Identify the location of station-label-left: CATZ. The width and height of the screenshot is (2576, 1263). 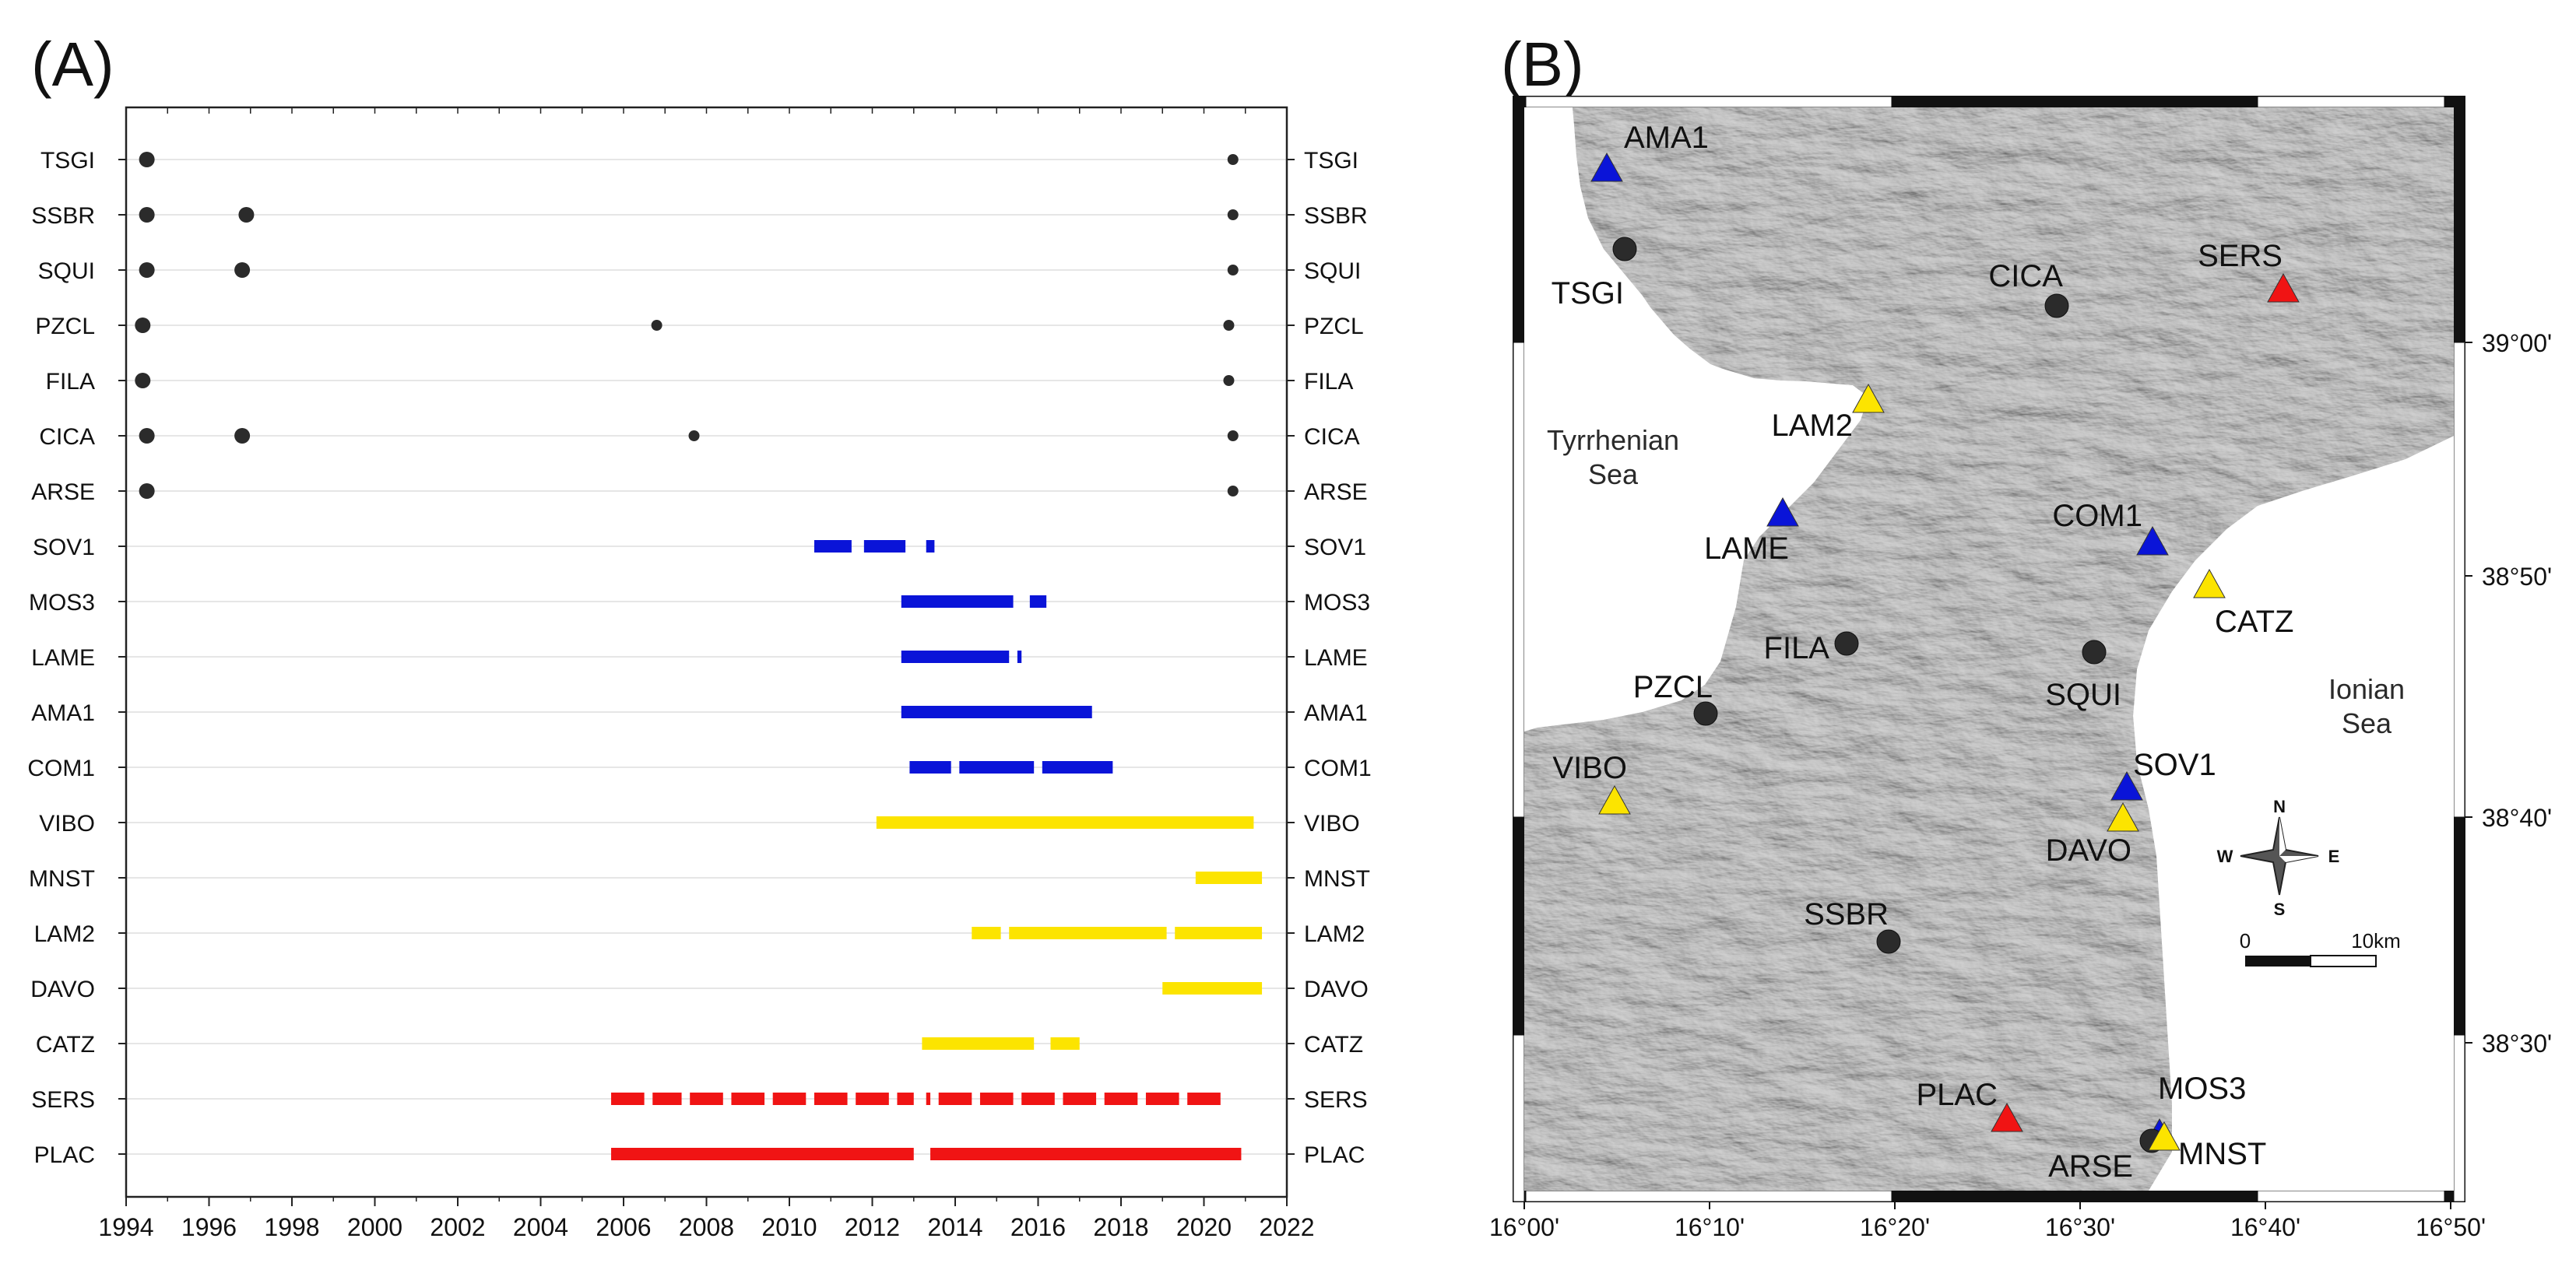
(66, 1045).